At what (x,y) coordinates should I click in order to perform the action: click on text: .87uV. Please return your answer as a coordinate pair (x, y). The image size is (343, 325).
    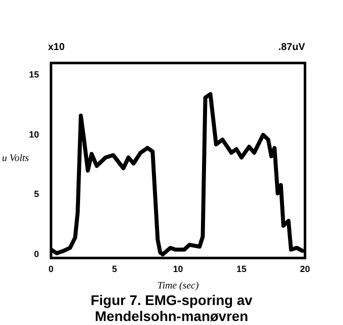
    Looking at the image, I should click on (292, 47).